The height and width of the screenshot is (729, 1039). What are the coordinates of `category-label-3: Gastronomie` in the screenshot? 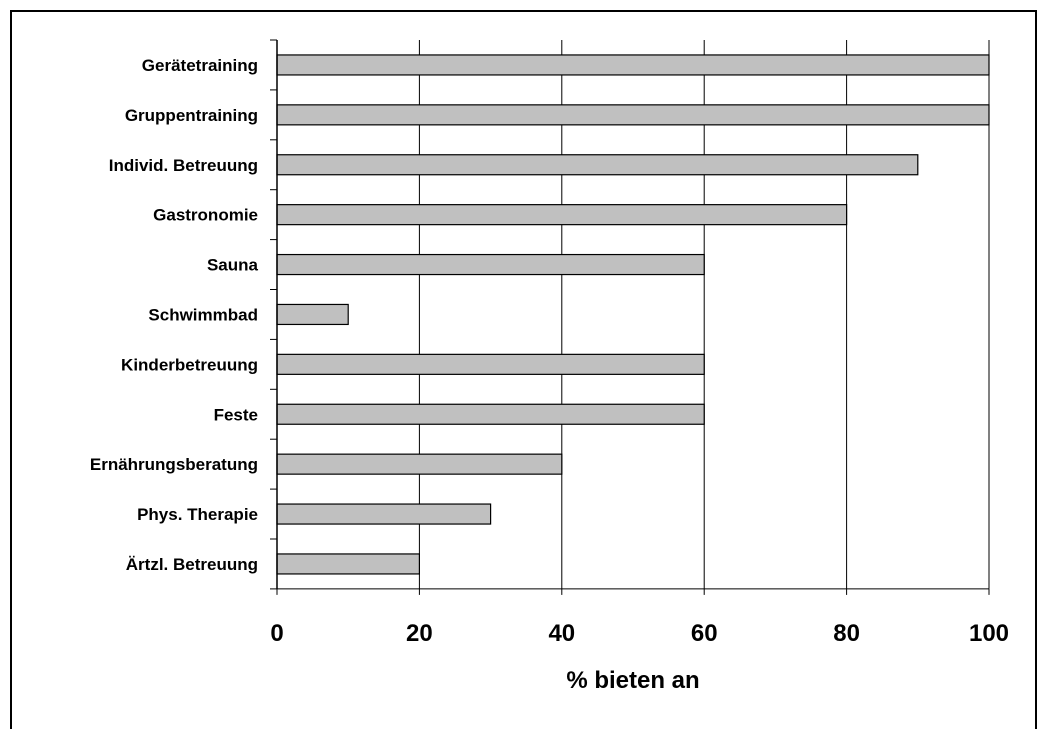 It's located at (205, 215).